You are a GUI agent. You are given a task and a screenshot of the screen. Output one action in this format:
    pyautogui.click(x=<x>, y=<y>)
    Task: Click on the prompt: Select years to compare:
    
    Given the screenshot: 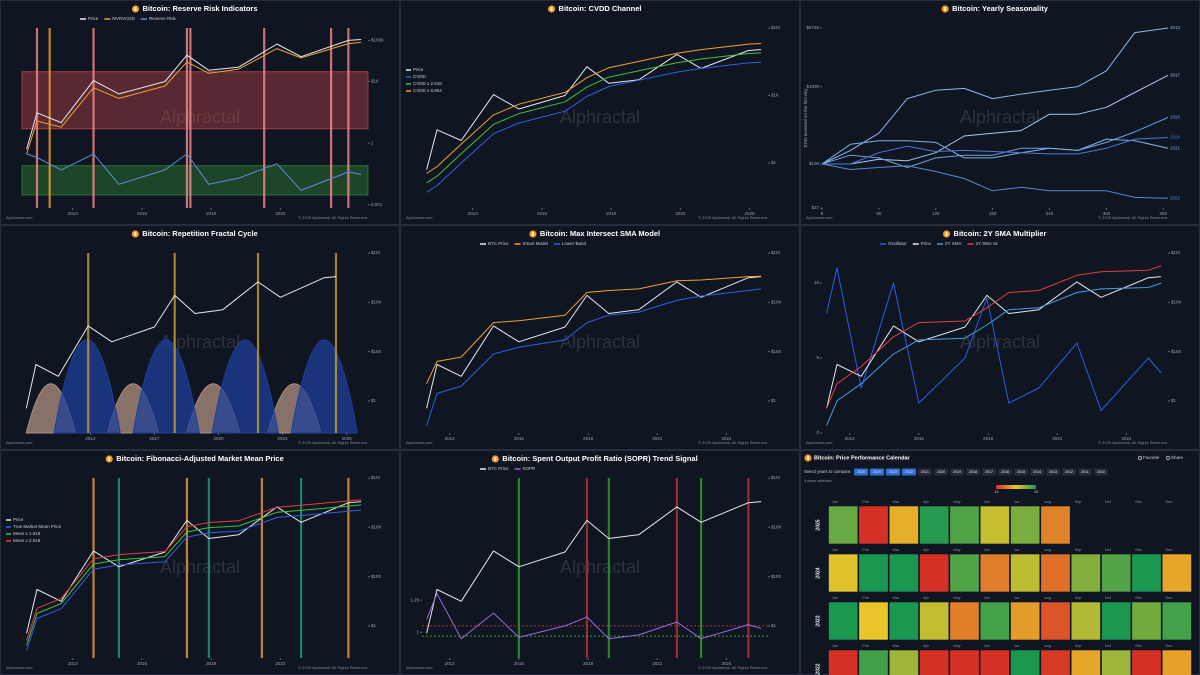 What is the action you would take?
    pyautogui.click(x=828, y=471)
    